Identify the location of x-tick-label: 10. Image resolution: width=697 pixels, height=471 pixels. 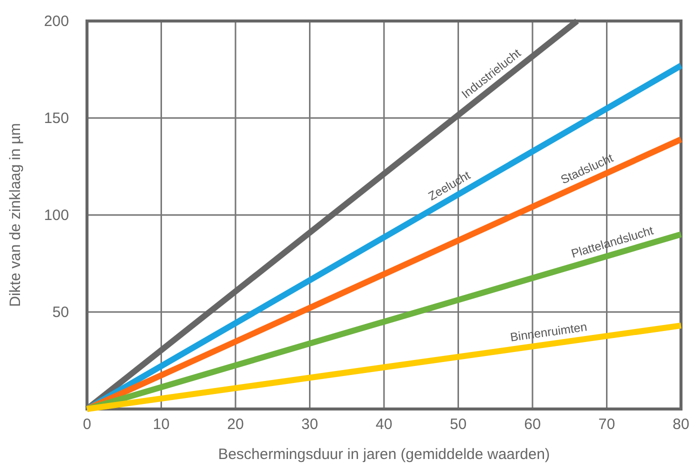
(161, 424).